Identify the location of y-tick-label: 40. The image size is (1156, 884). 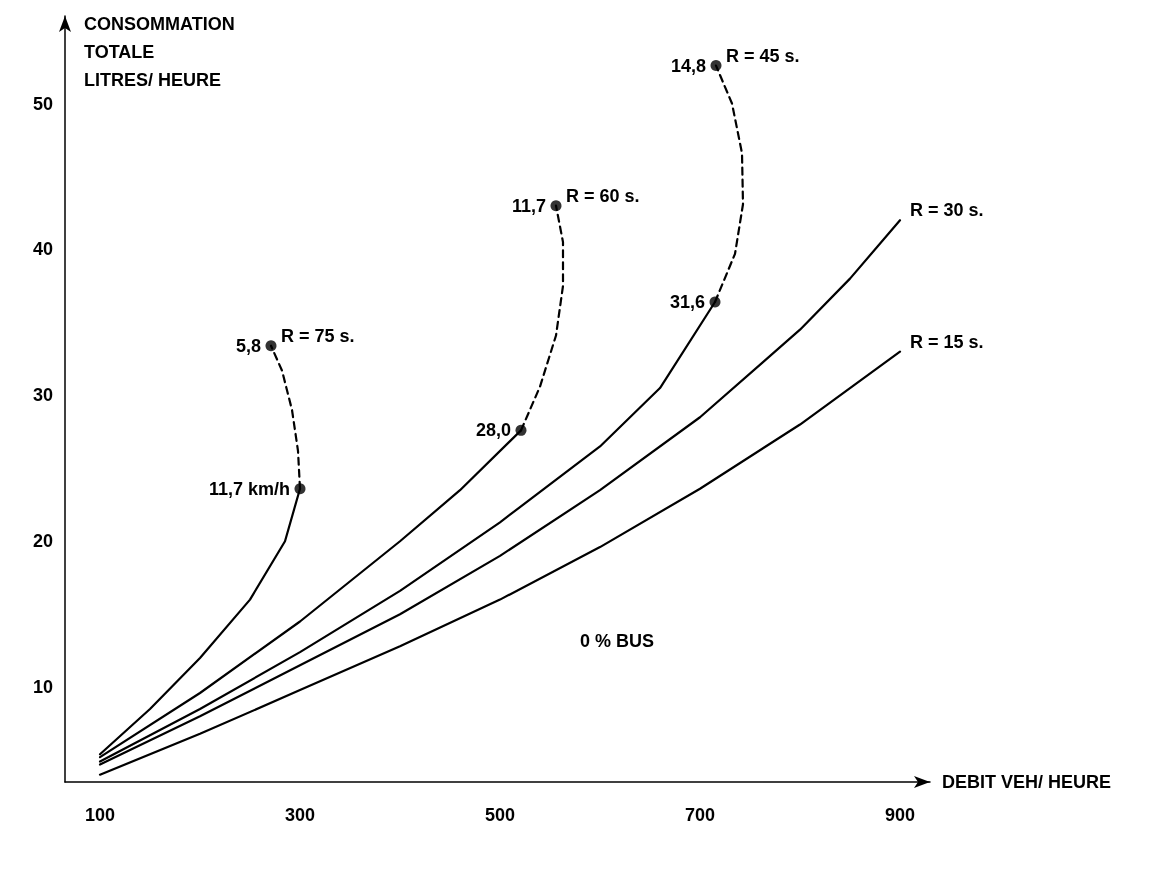
(42, 249).